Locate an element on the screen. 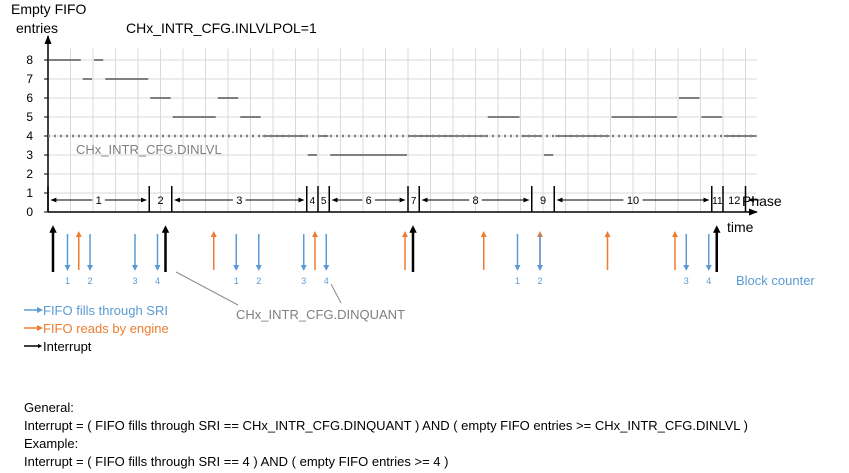  phase-row: 1 2 3 4 5 6 7 8 9 10 11 12 is located at coordinates (403, 199).